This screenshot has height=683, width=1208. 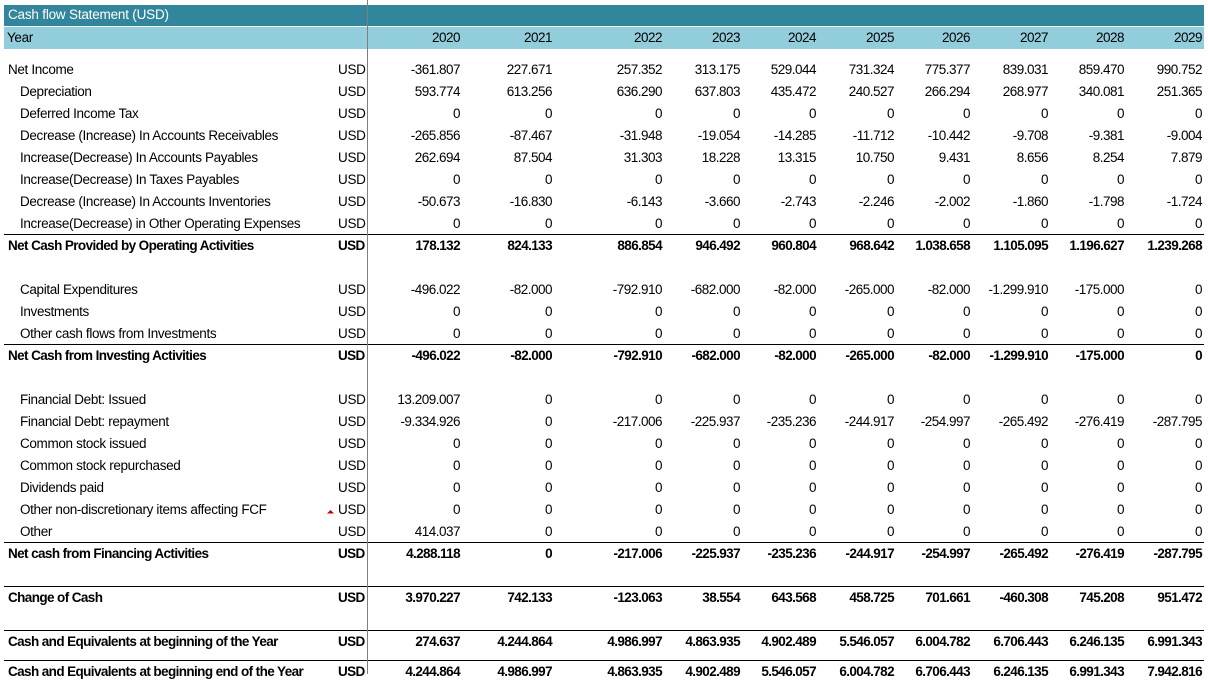 I want to click on value-cell: 4.902.489, so click(x=712, y=671).